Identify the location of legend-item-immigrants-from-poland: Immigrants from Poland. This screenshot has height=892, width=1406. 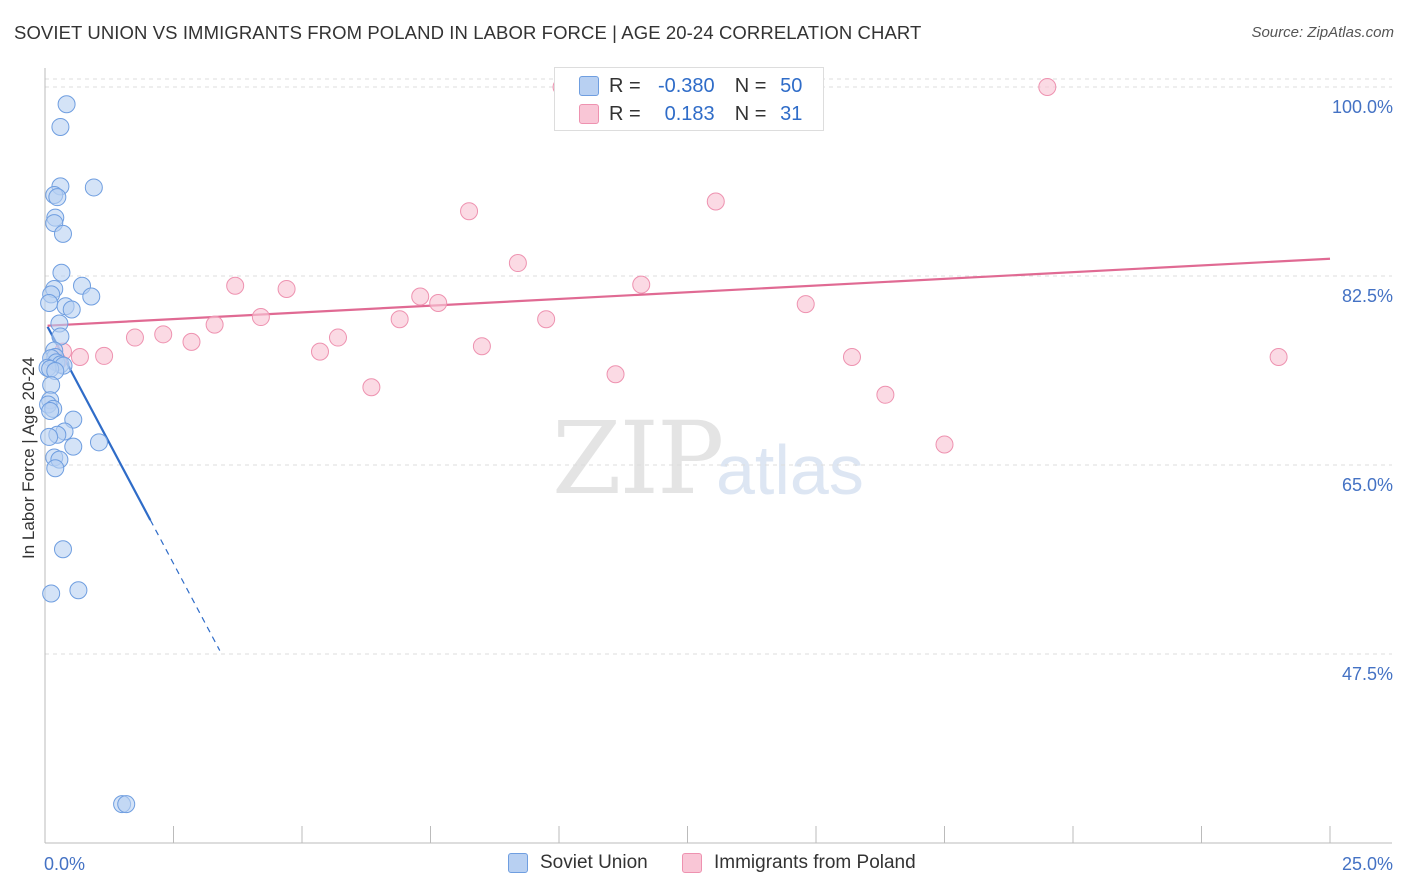
(799, 863).